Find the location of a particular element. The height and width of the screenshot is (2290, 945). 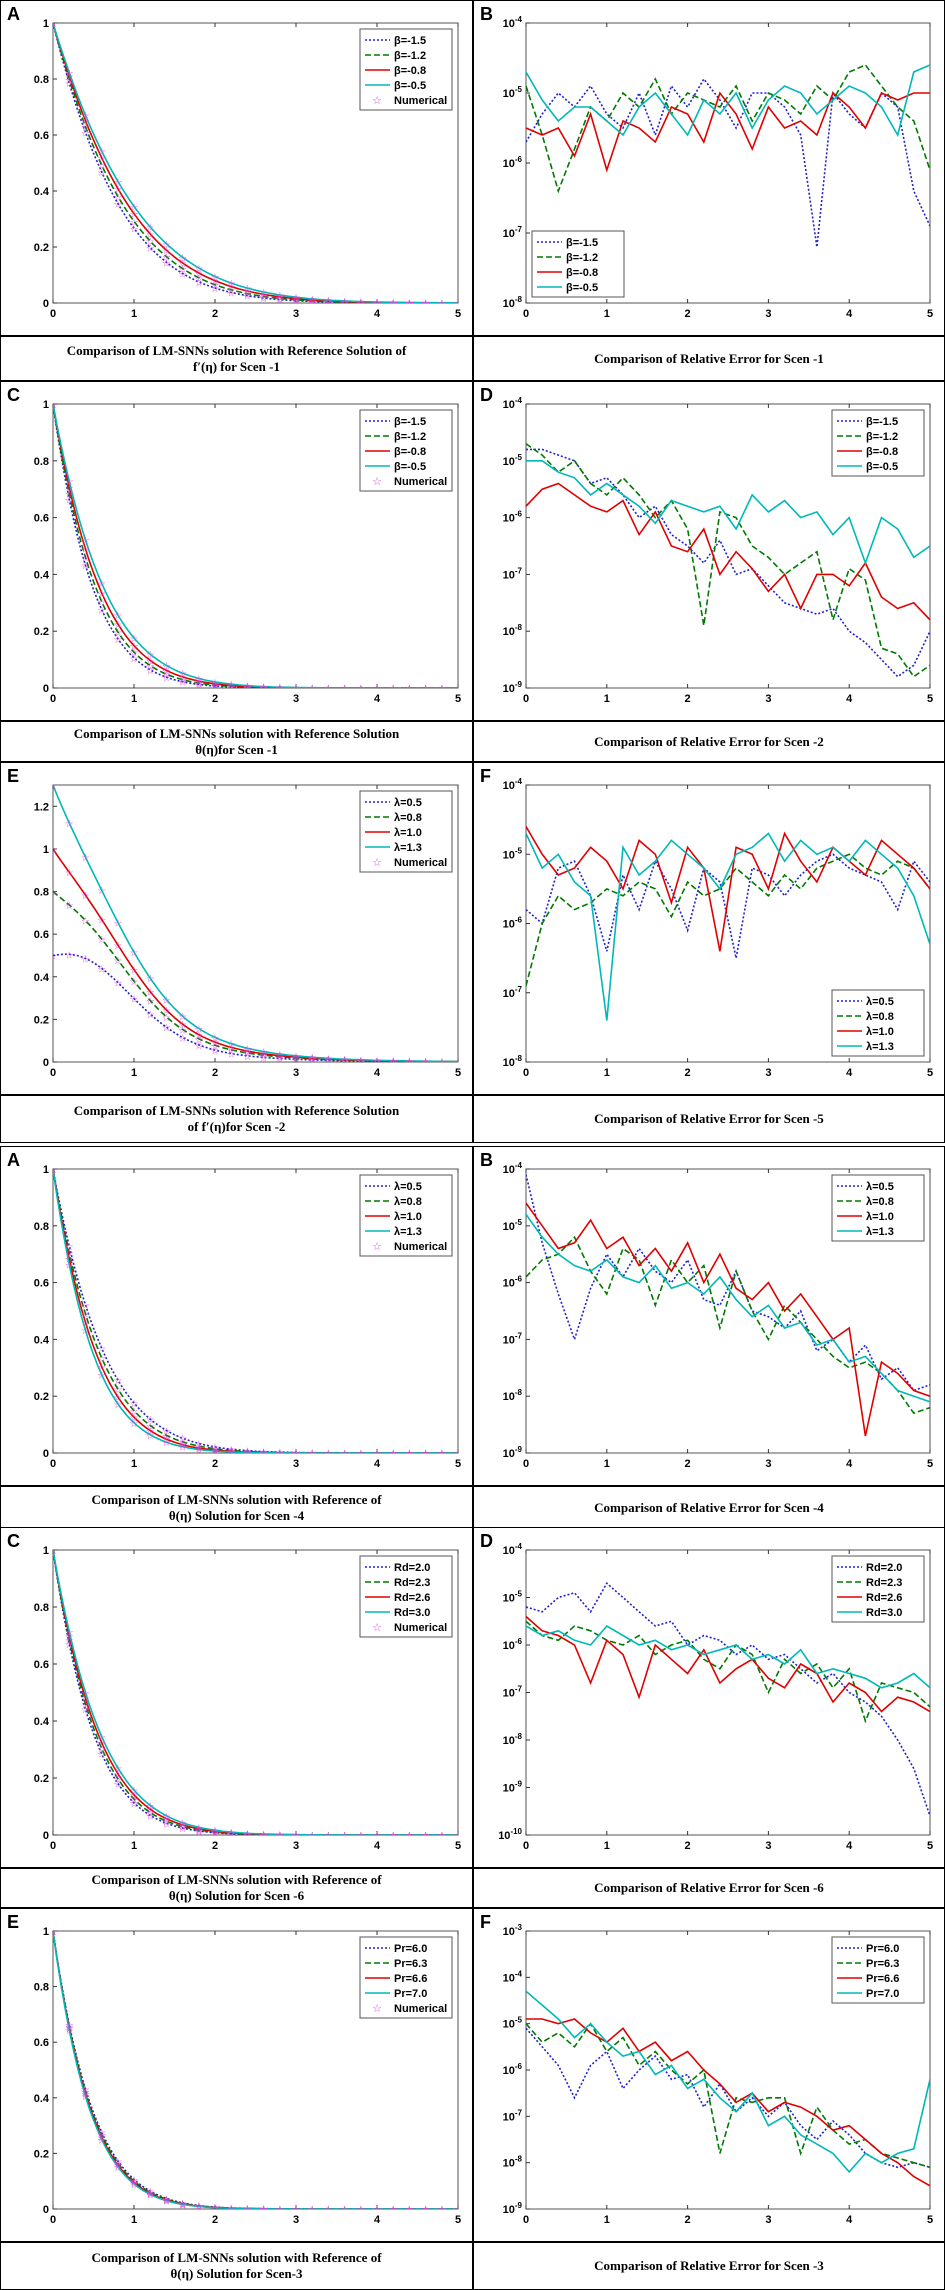

panel-label: C is located at coordinates (13, 1541).